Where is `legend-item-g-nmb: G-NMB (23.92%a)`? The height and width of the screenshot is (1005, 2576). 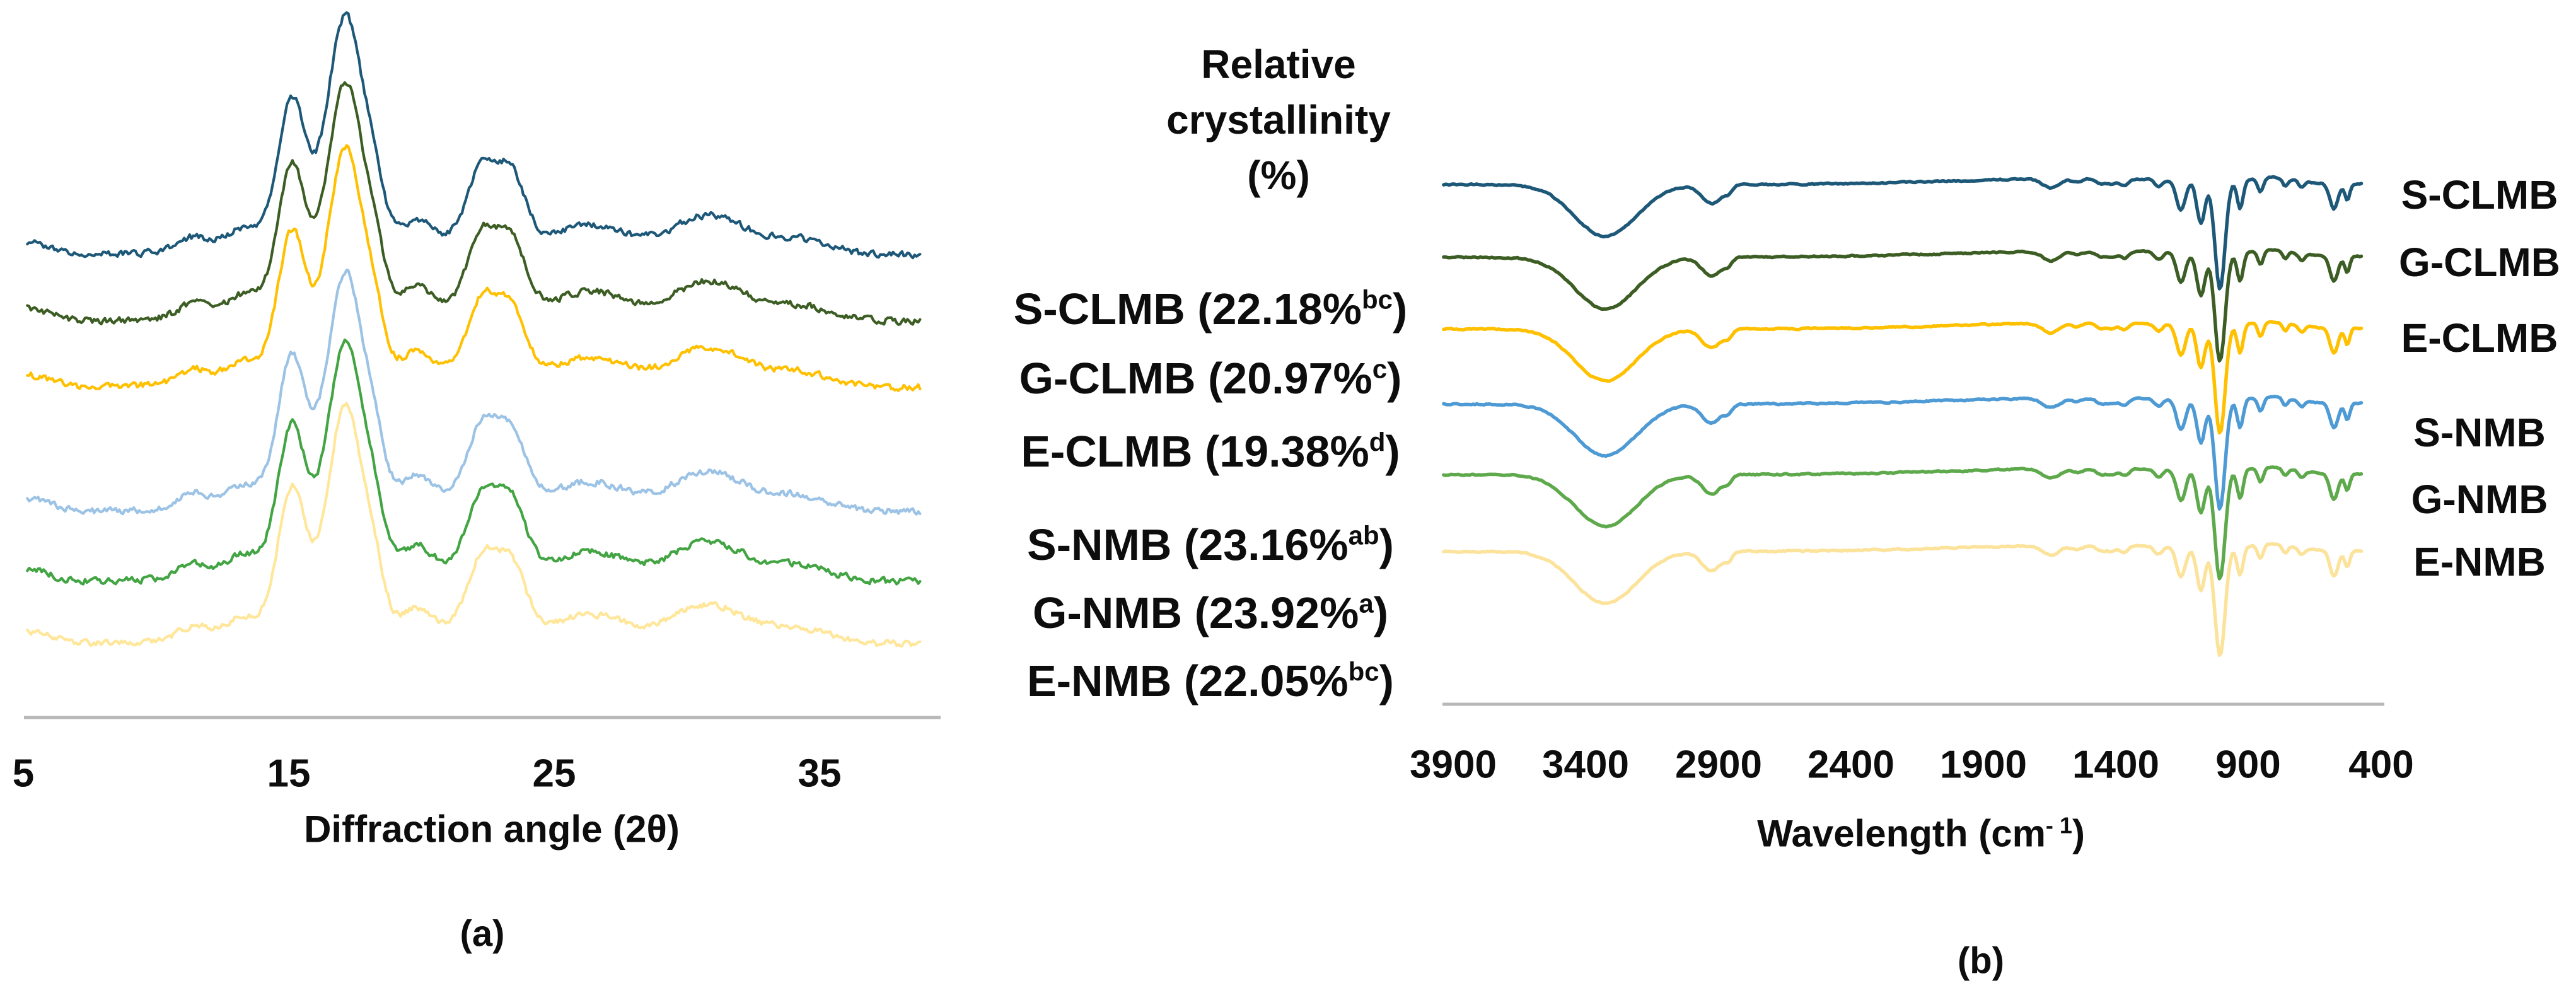 legend-item-g-nmb: G-NMB (23.92%a) is located at coordinates (1210, 613).